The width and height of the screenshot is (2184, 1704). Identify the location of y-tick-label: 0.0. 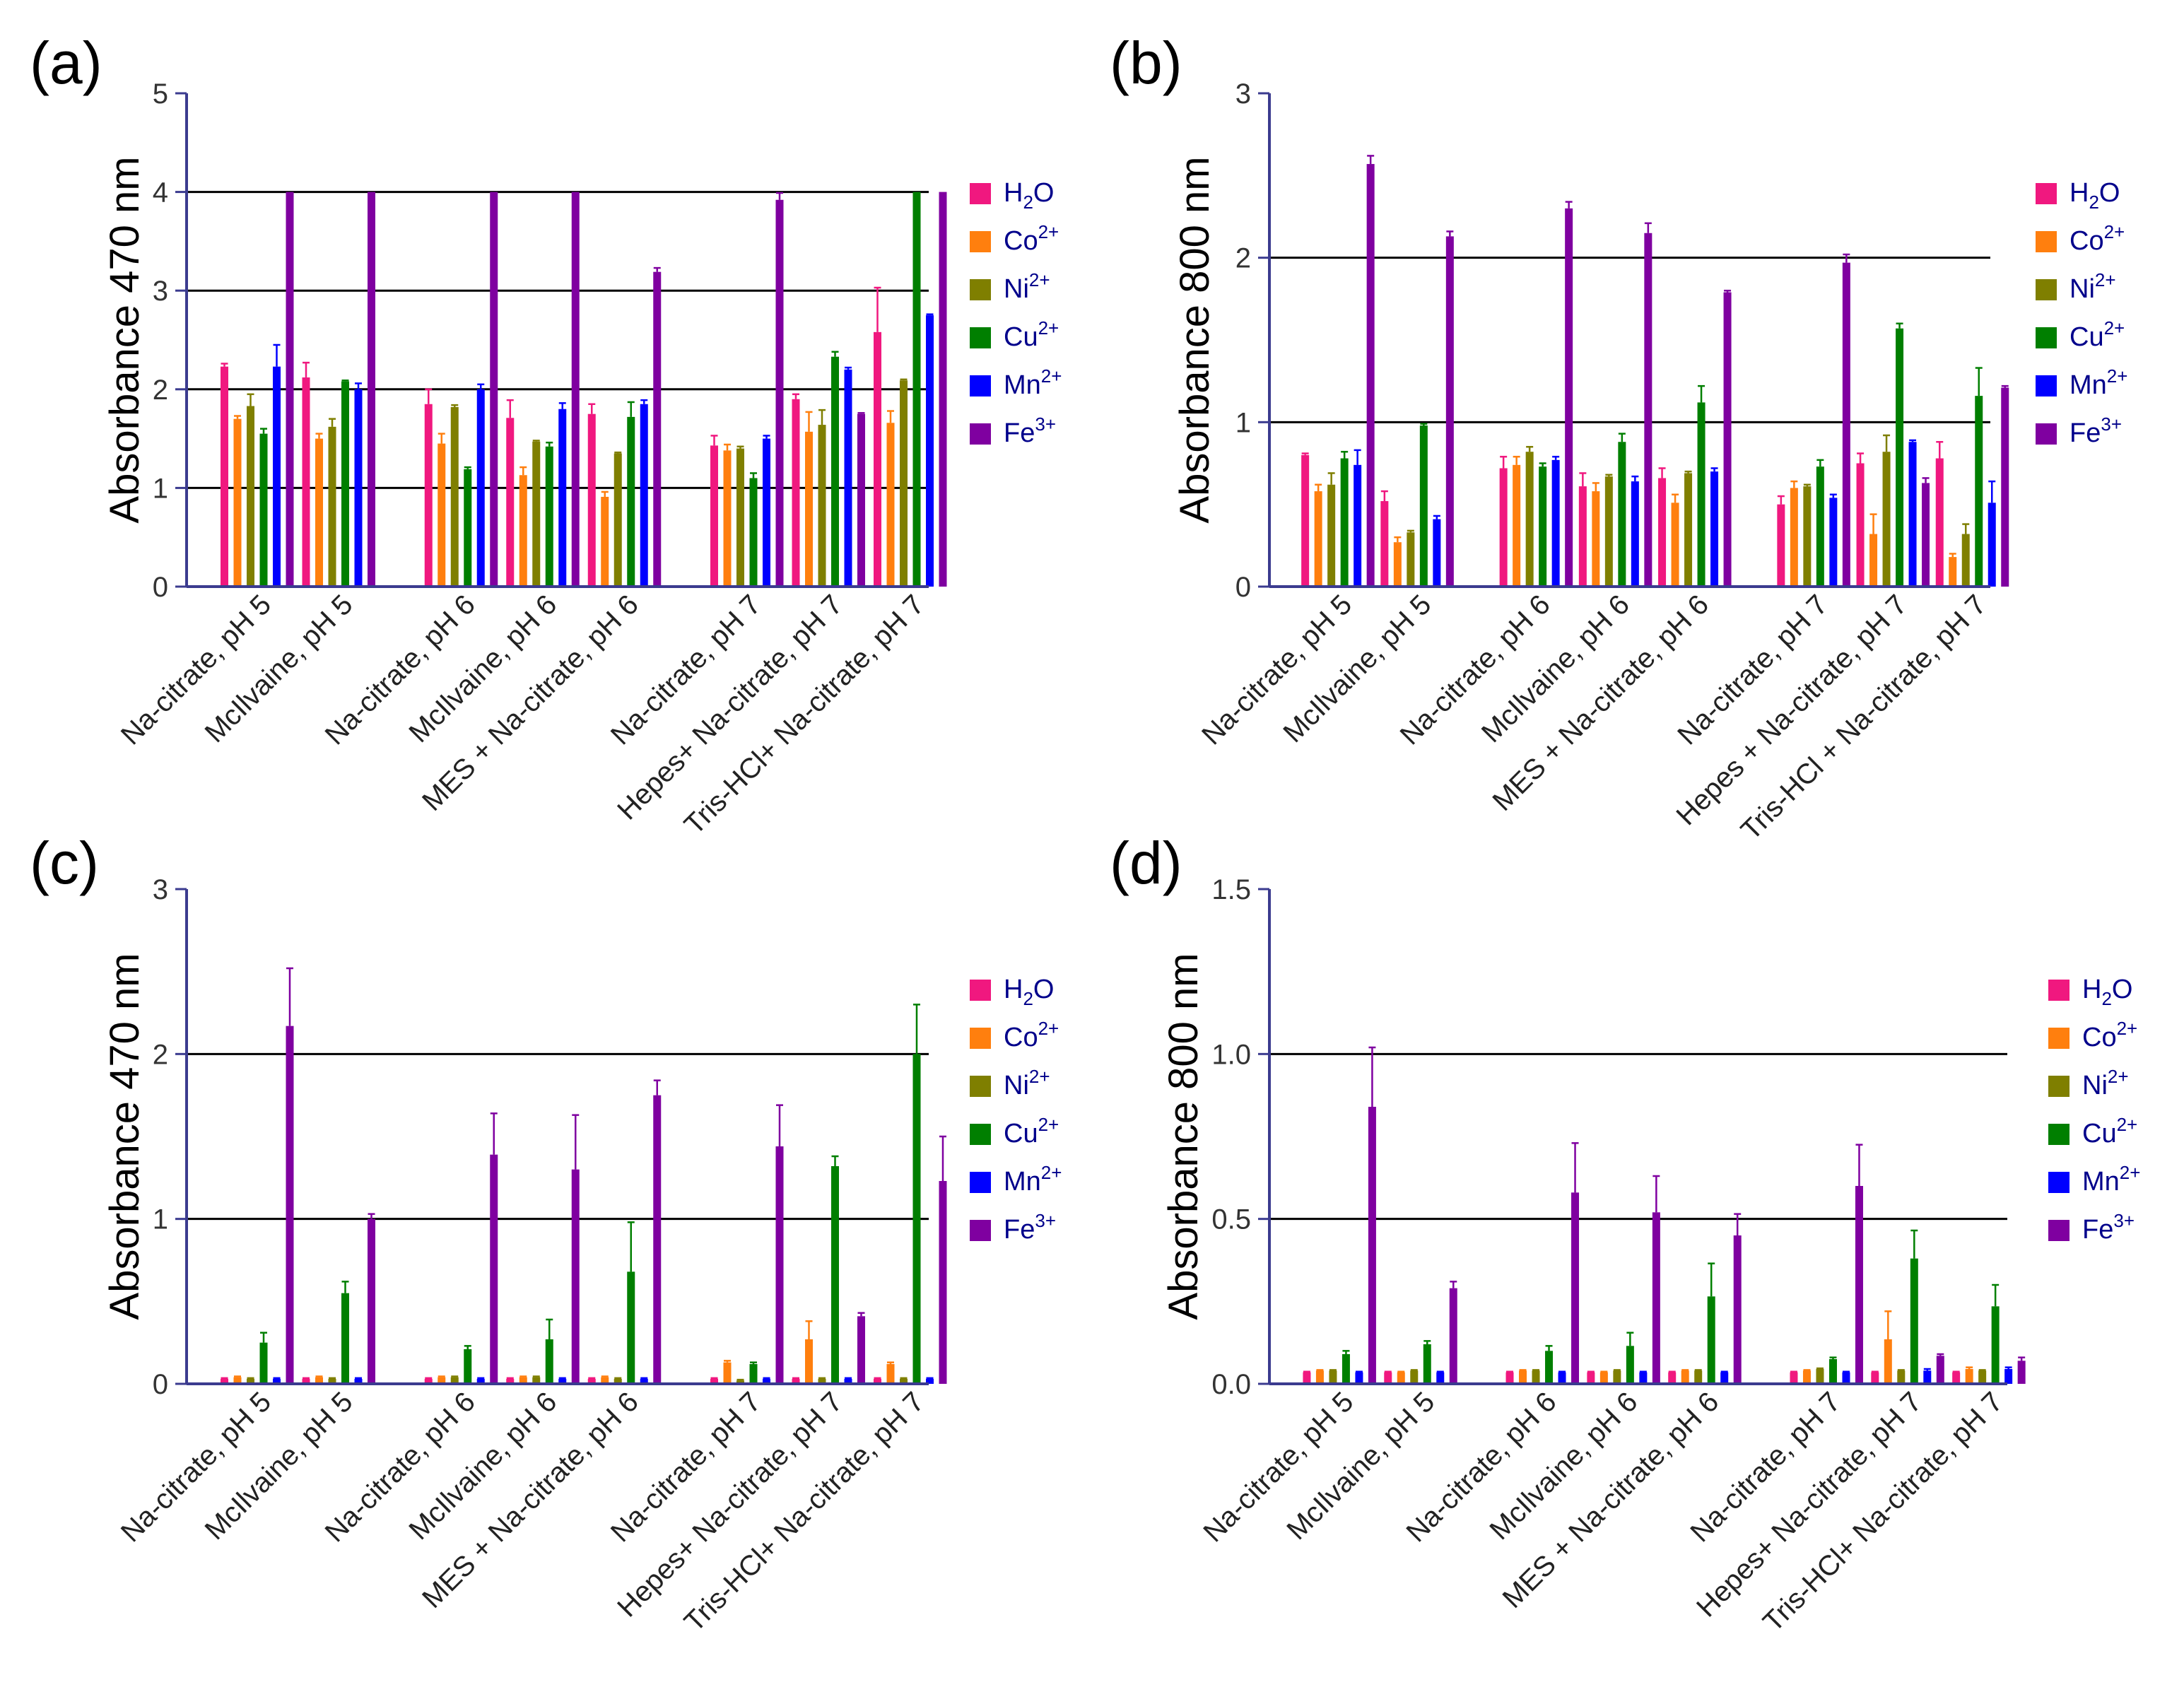
(1231, 1384).